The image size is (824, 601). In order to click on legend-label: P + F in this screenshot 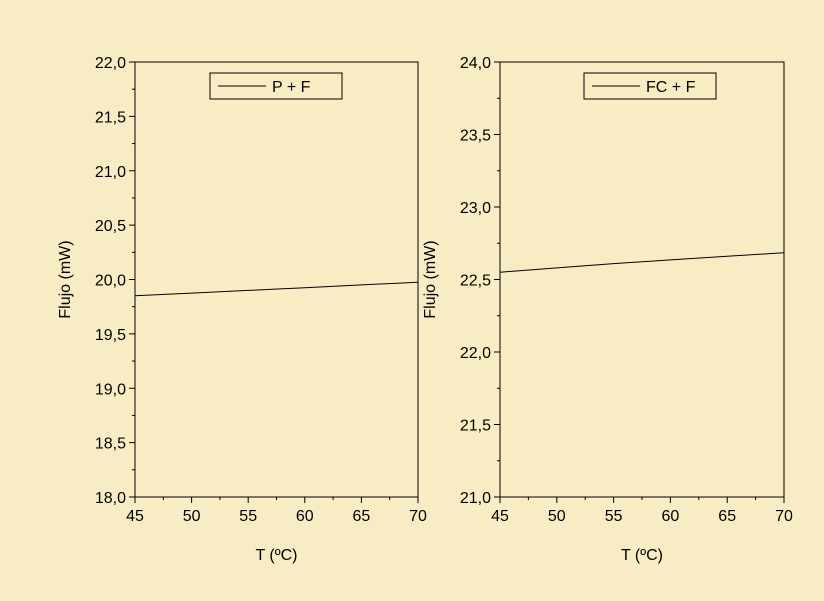, I will do `click(291, 87)`.